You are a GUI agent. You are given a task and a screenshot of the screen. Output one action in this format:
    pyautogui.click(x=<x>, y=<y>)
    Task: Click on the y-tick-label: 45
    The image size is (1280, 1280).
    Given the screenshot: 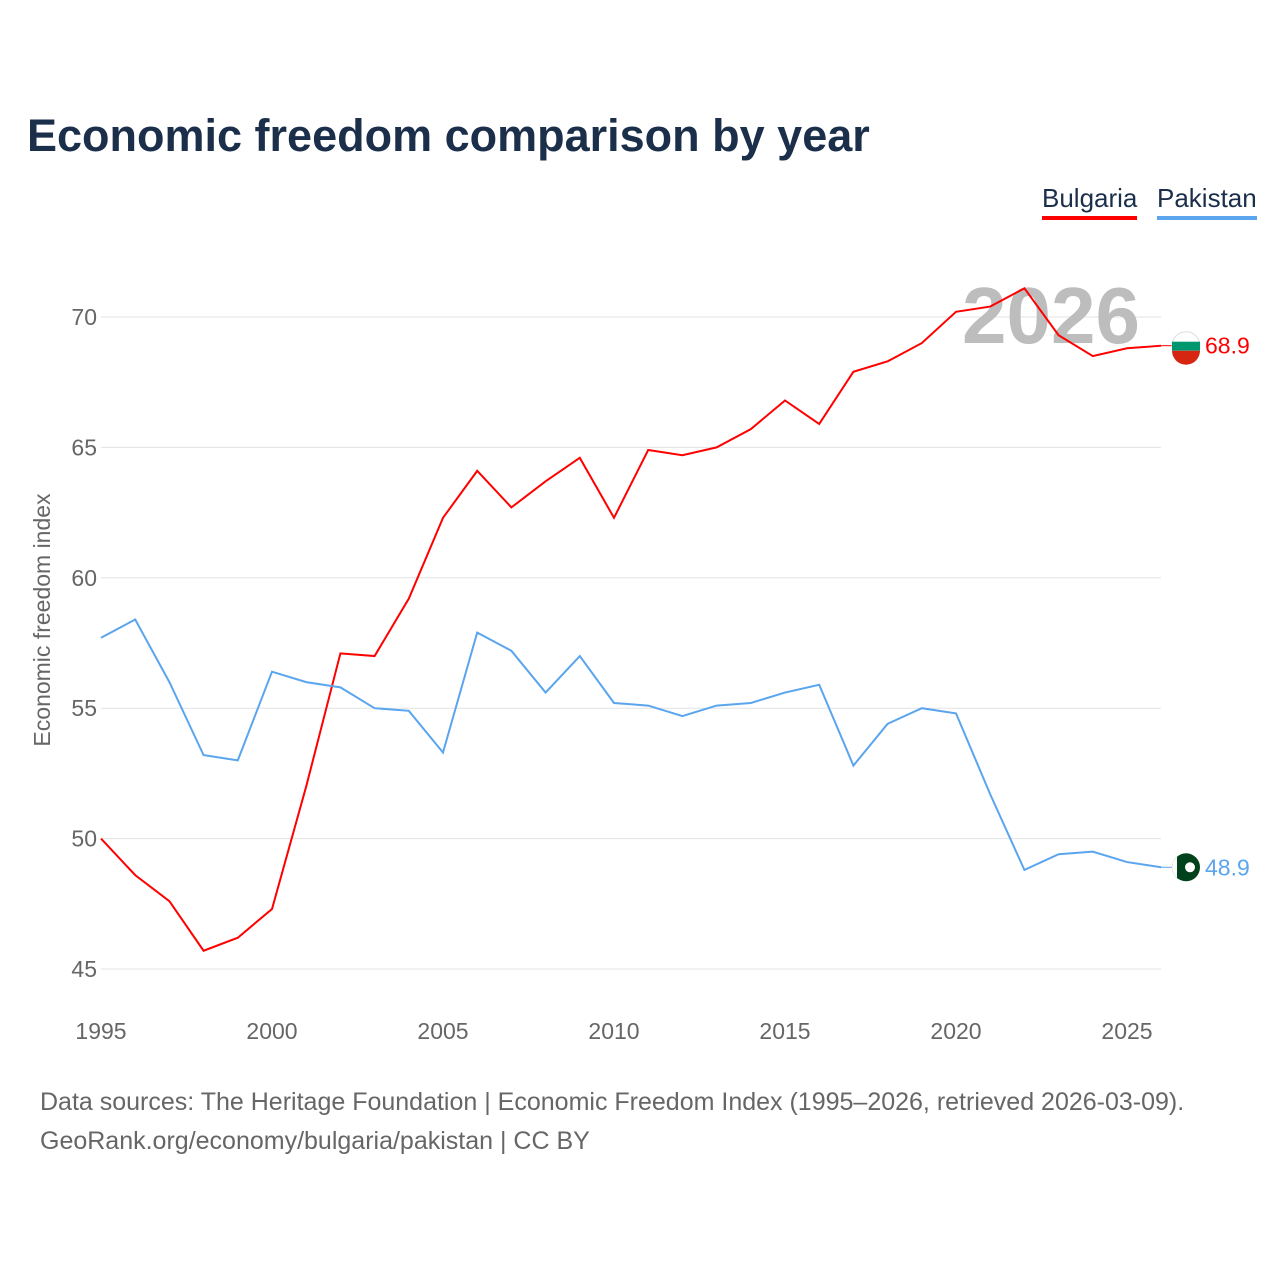 What is the action you would take?
    pyautogui.click(x=84, y=969)
    